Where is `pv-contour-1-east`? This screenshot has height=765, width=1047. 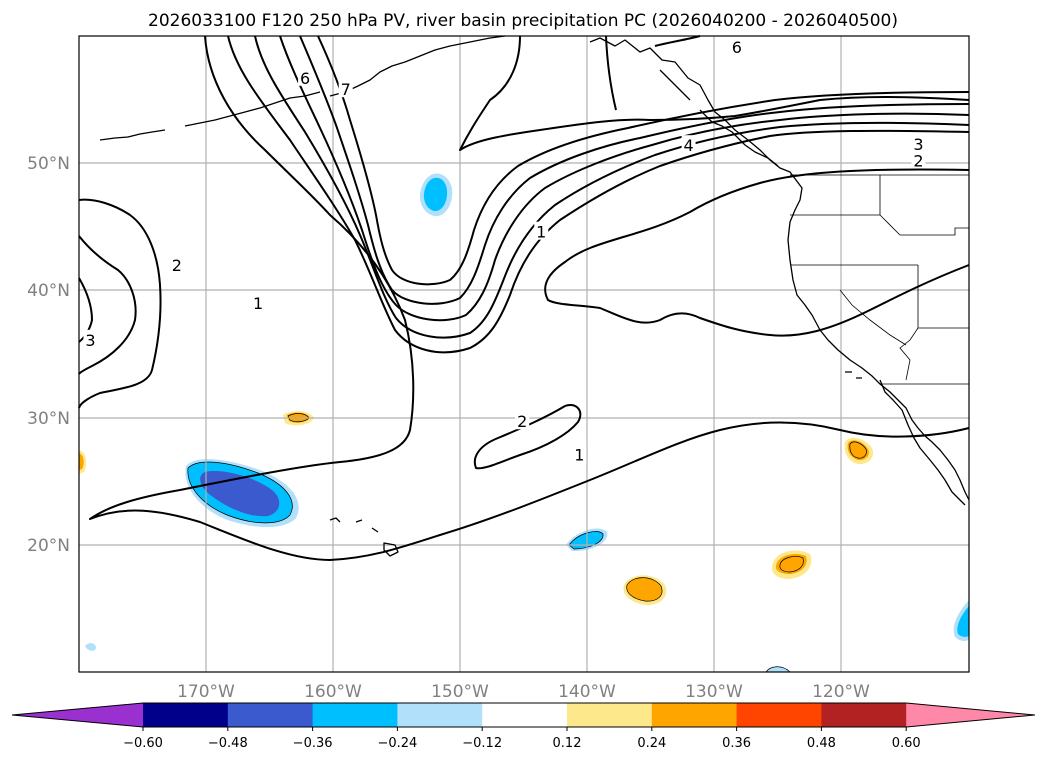 pv-contour-1-east is located at coordinates (757, 252).